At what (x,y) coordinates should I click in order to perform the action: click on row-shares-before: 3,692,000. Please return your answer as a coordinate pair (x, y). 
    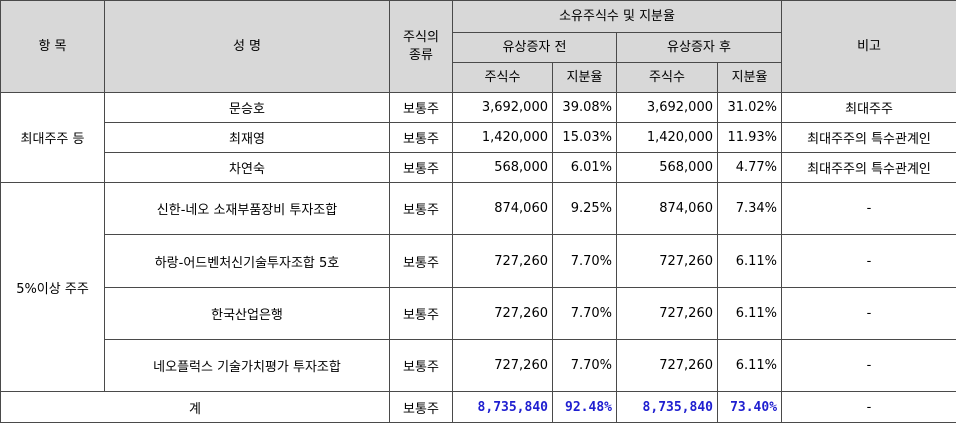
    Looking at the image, I should click on (502, 107).